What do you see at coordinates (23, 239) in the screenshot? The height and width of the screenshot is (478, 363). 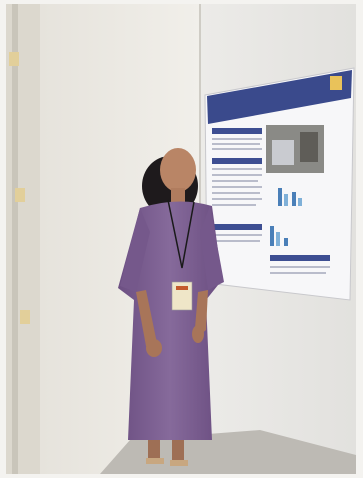 I see `pillar` at bounding box center [23, 239].